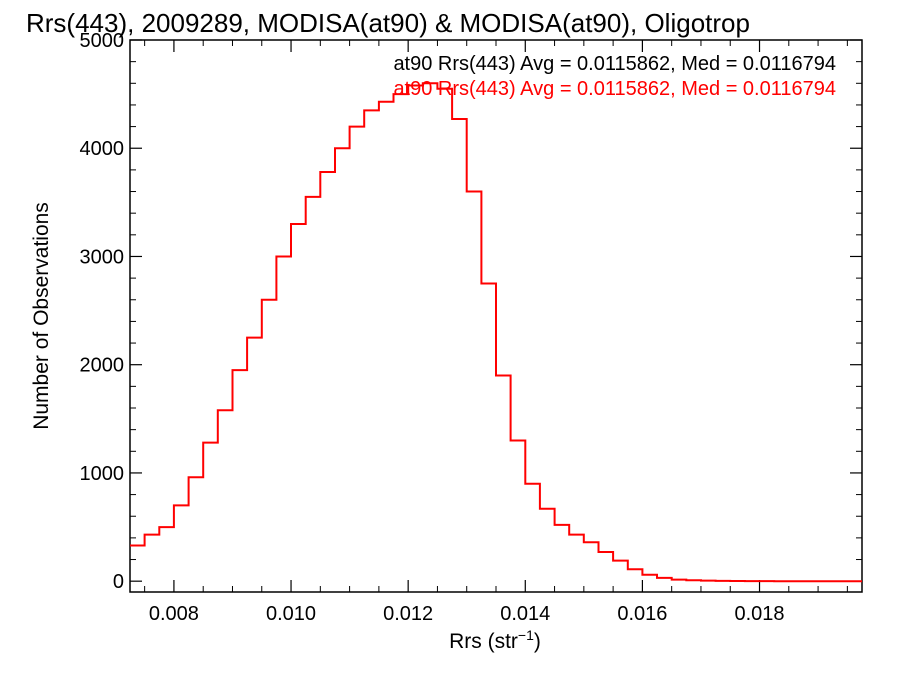 This screenshot has height=675, width=900. Describe the element at coordinates (525, 614) in the screenshot. I see `x-tick-label: 0.014` at that location.